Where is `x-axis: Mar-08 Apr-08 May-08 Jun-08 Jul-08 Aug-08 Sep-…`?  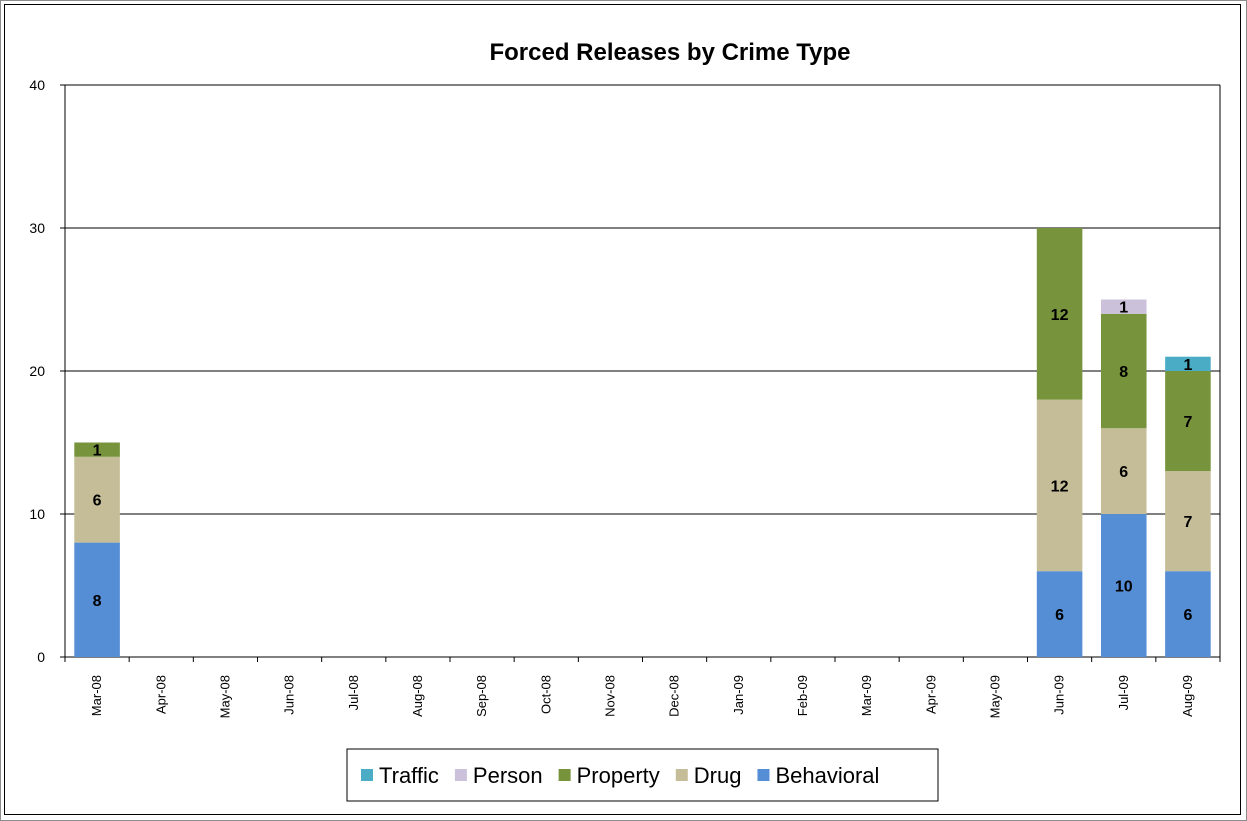 x-axis: Mar-08 Apr-08 May-08 Jun-08 Jul-08 Aug-08 Sep-… is located at coordinates (642, 687).